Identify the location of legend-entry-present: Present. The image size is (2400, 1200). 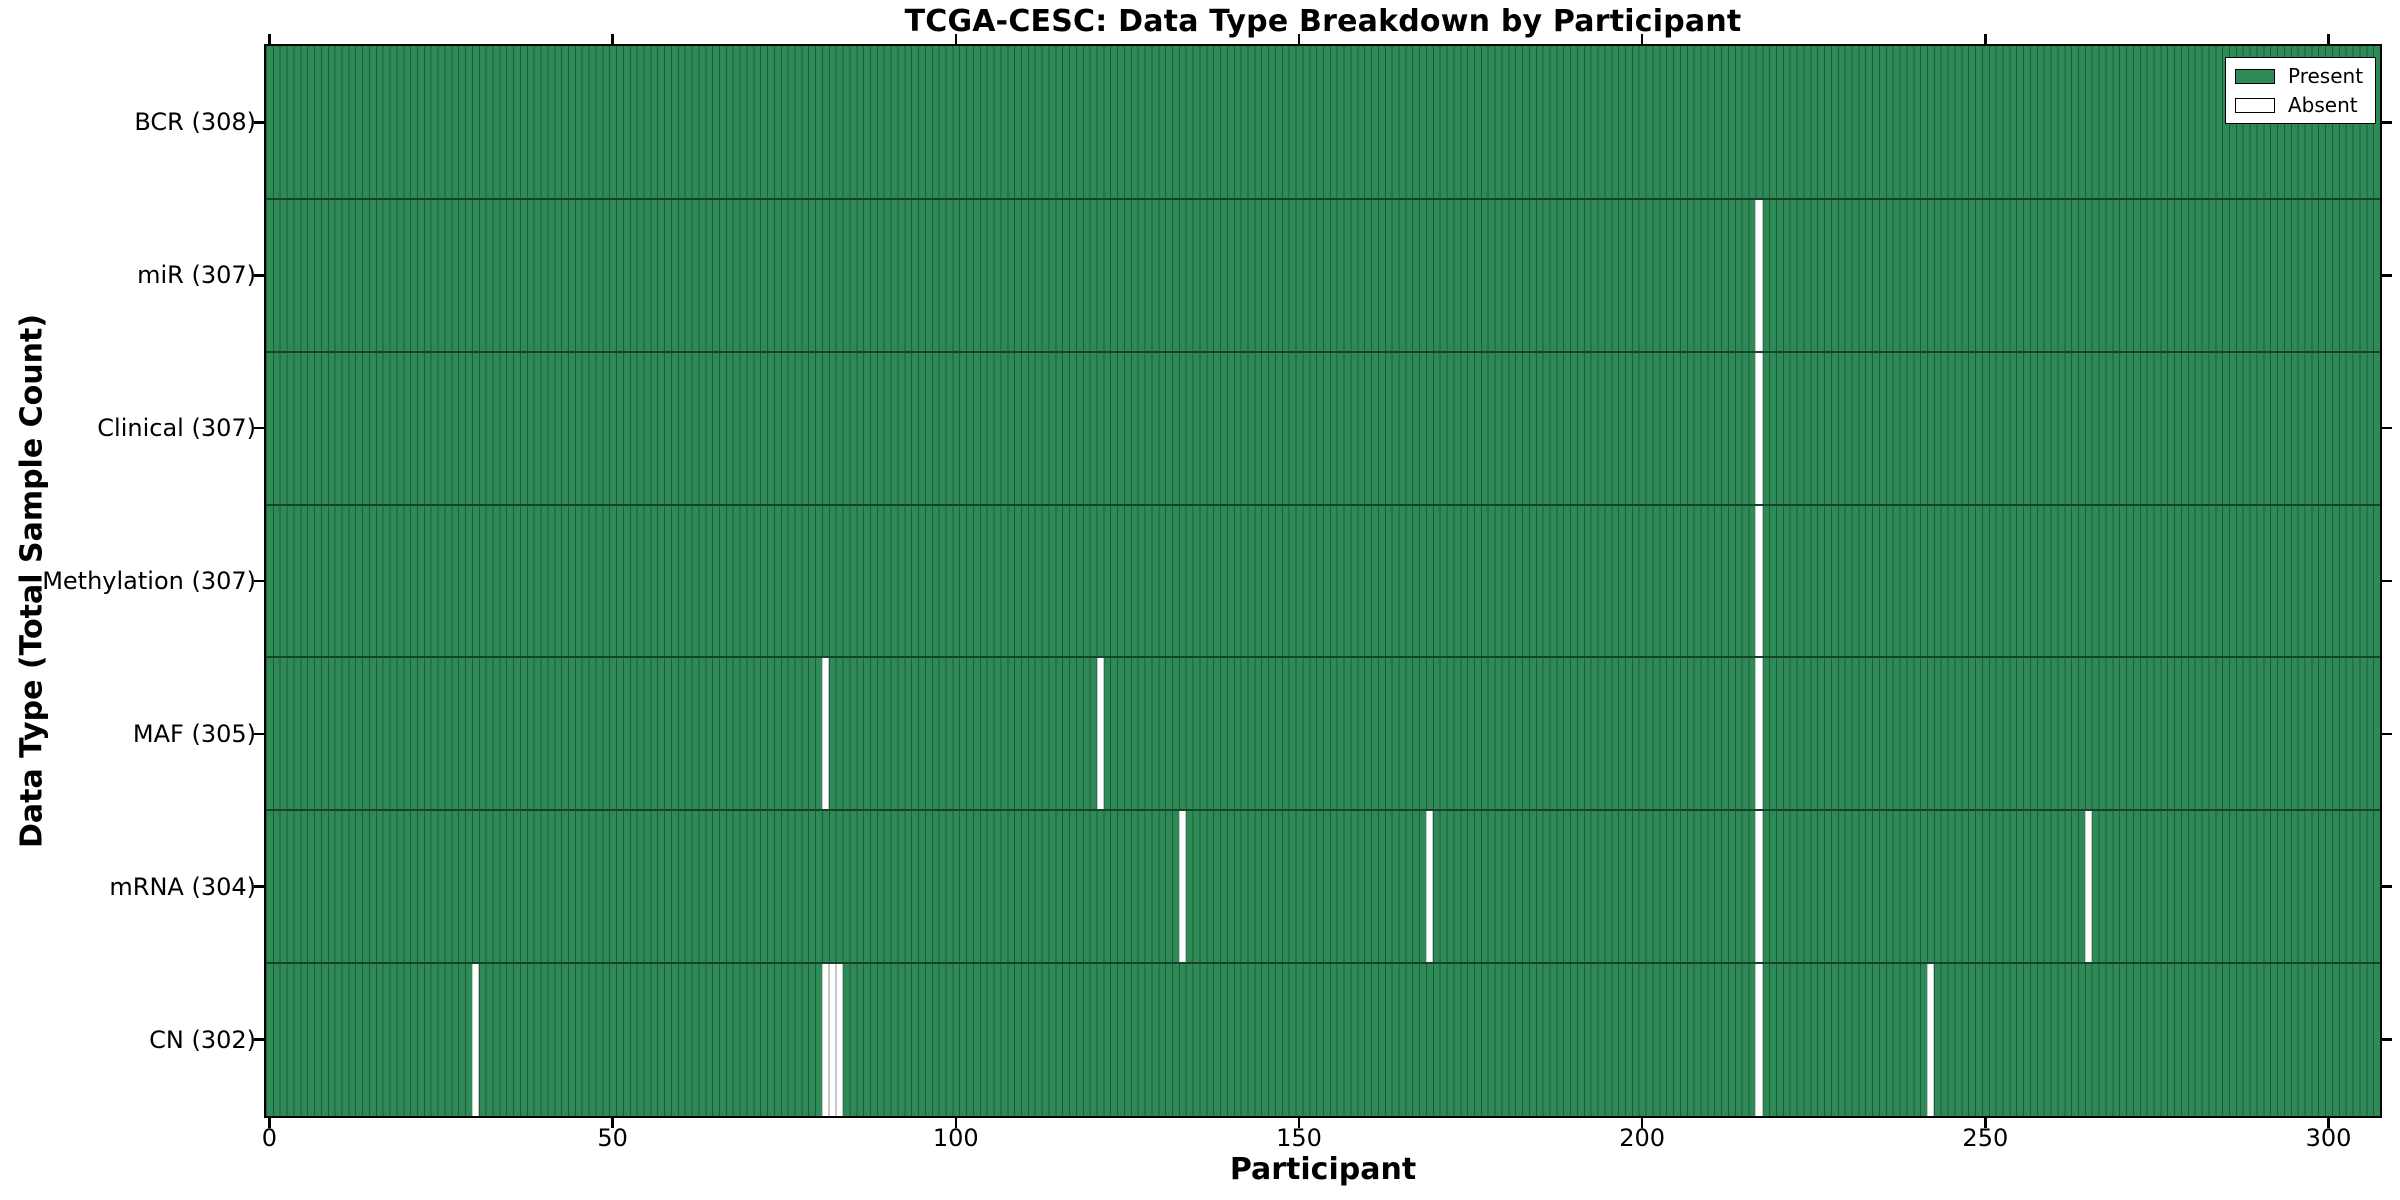
(2300, 76).